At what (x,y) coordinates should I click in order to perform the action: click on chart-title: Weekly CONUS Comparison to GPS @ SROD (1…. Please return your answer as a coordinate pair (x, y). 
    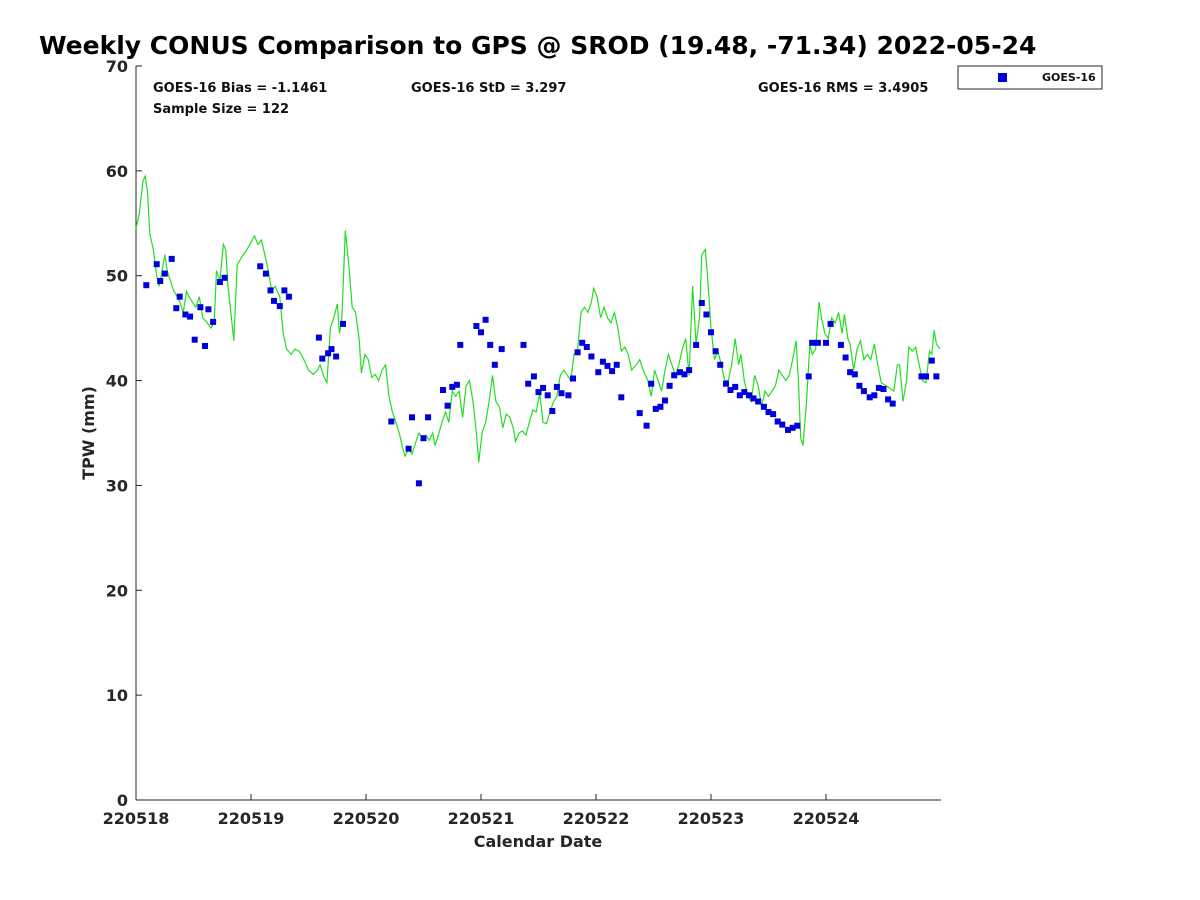
    Looking at the image, I should click on (537, 45).